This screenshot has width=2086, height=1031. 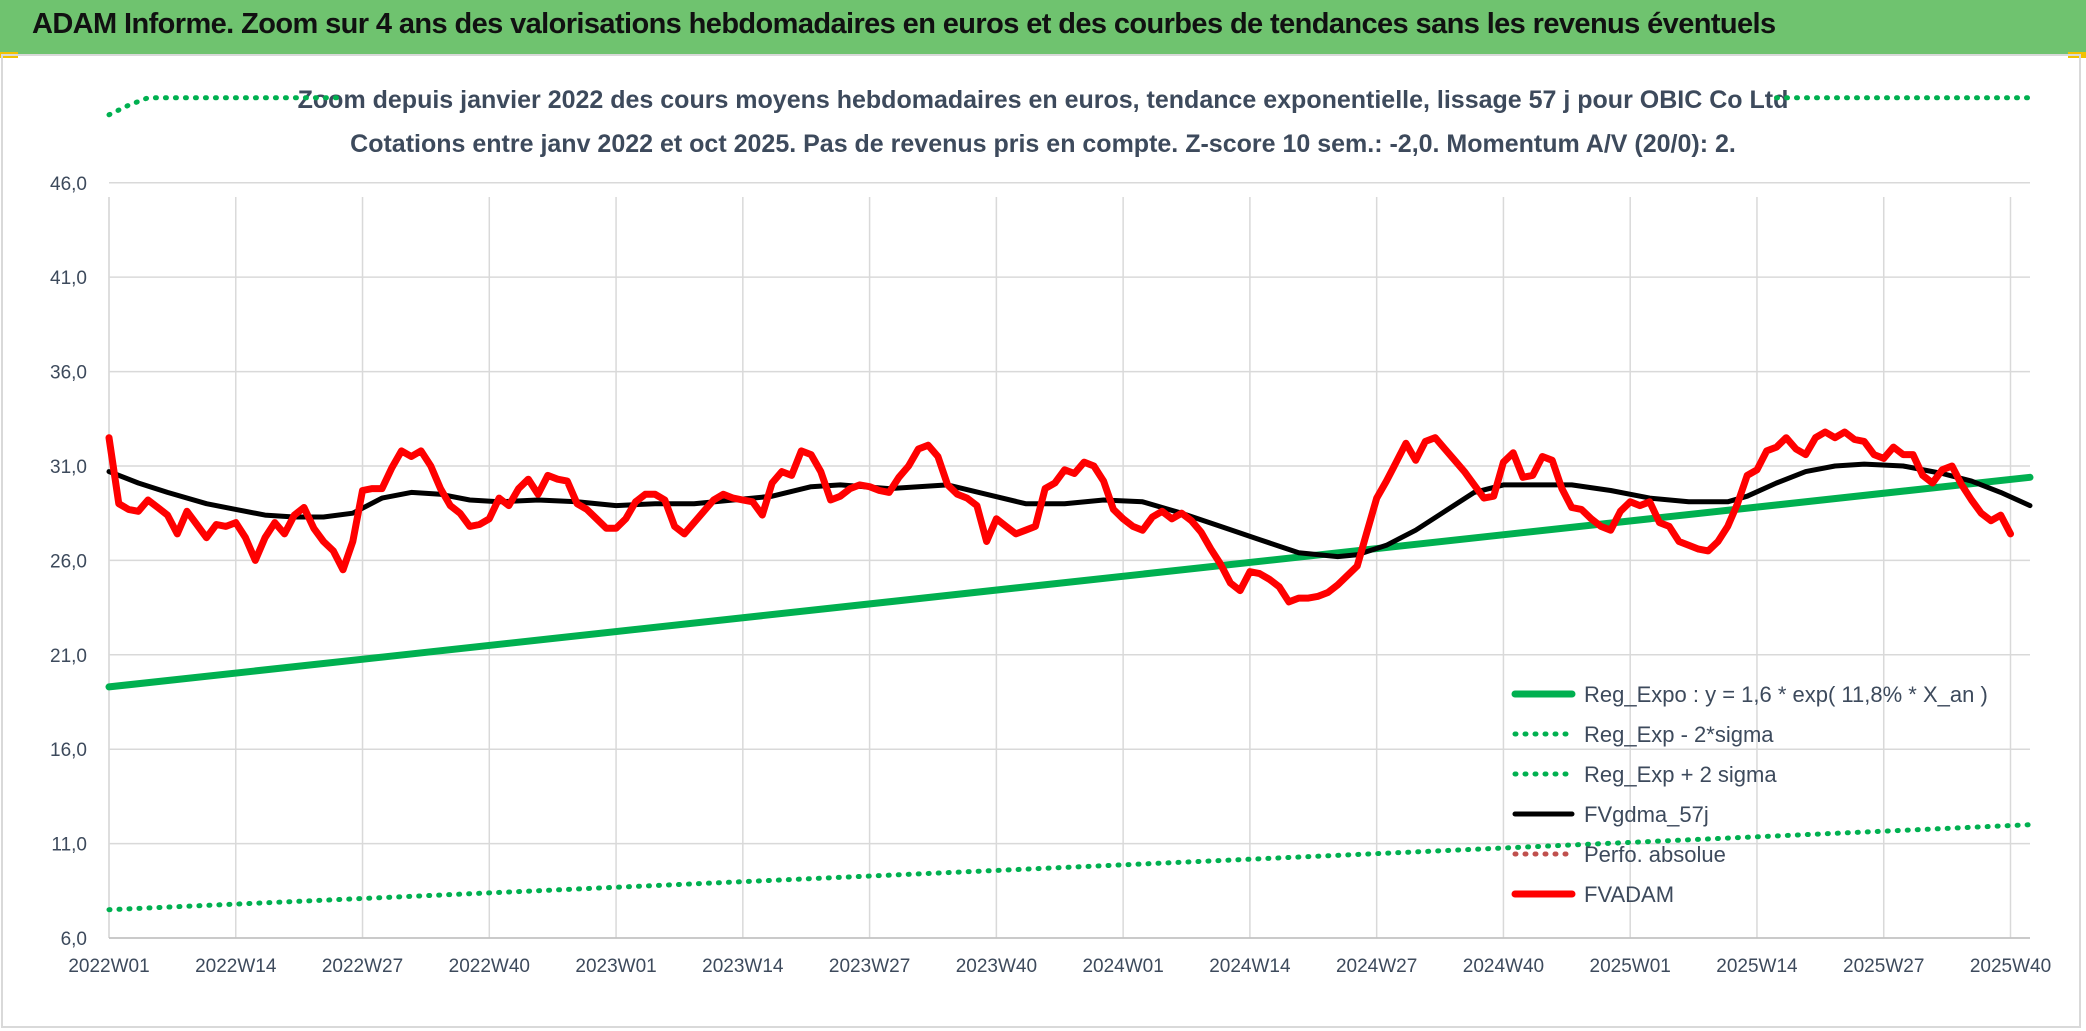 I want to click on y-tick-label: 11,0, so click(x=69, y=845).